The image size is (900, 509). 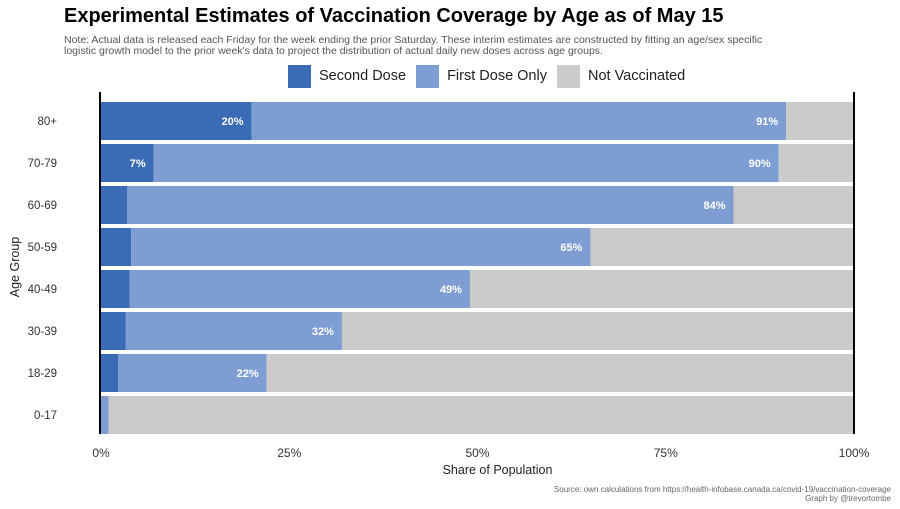 What do you see at coordinates (636, 76) in the screenshot?
I see `legend-label-not-vaccinated: Not Vaccinated` at bounding box center [636, 76].